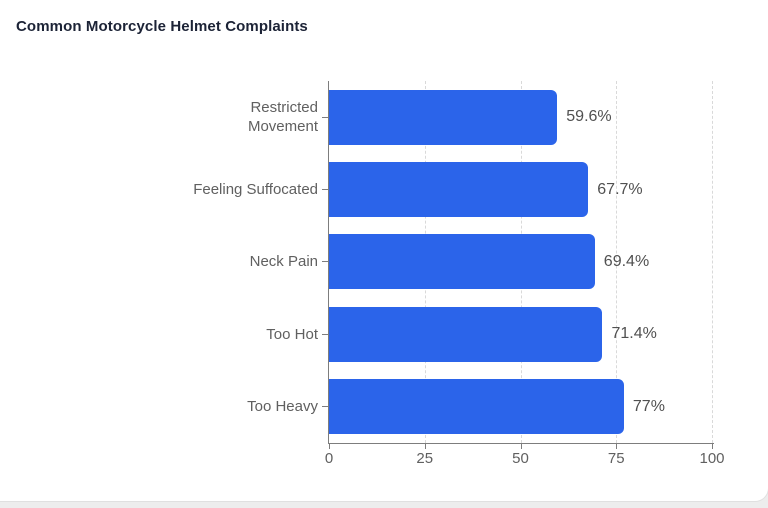 Image resolution: width=768 pixels, height=508 pixels. Describe the element at coordinates (616, 458) in the screenshot. I see `x-axis-tick-label-75: 75` at that location.